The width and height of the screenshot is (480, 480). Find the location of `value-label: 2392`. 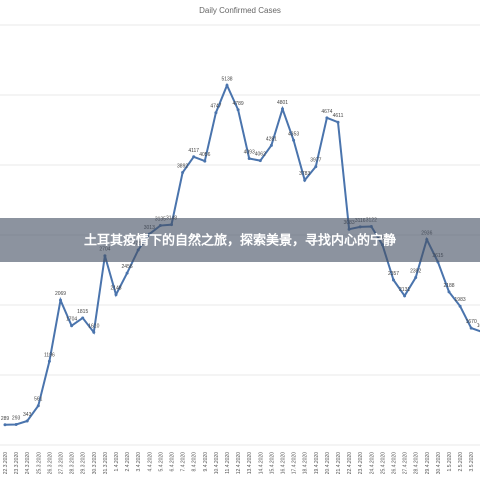

value-label: 2392 is located at coordinates (415, 272).